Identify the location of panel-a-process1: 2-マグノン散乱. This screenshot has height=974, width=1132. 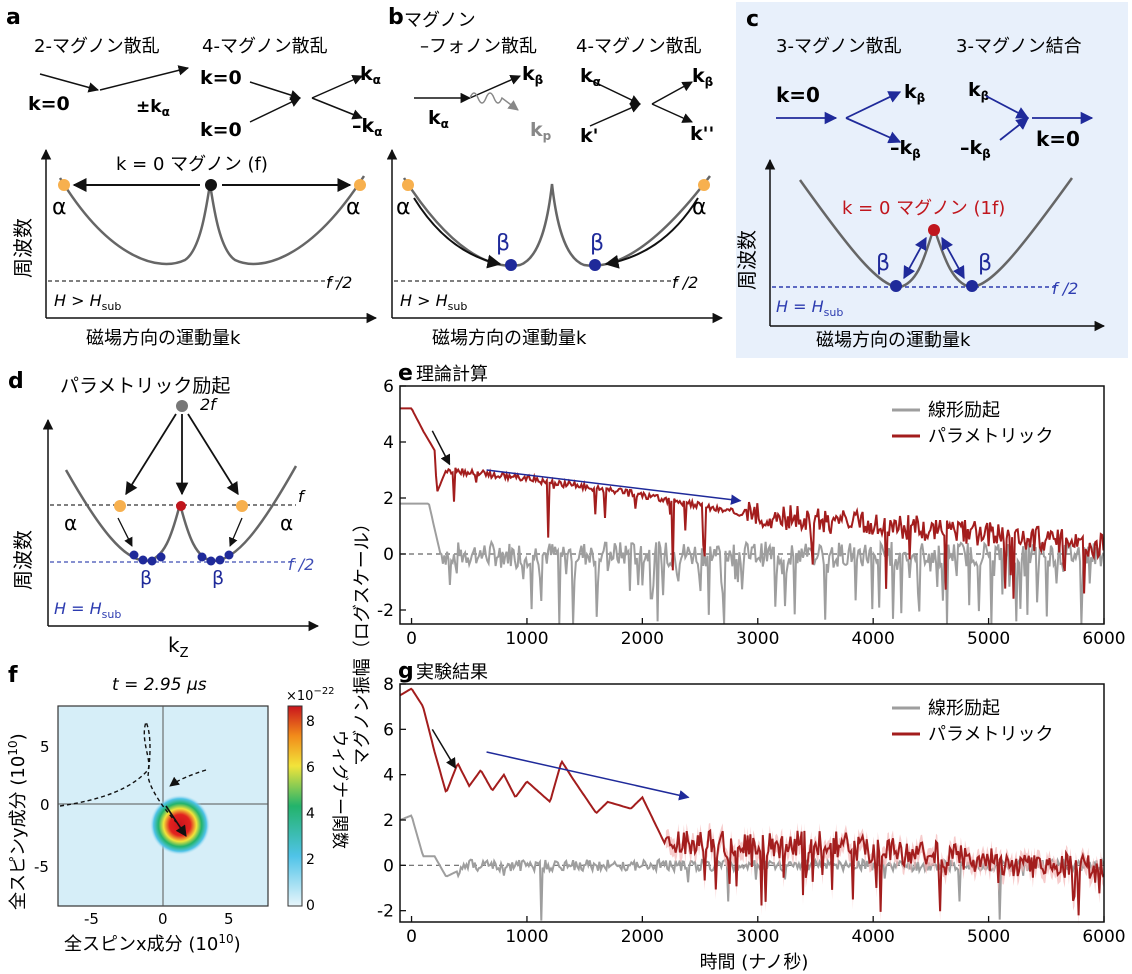
(97, 46).